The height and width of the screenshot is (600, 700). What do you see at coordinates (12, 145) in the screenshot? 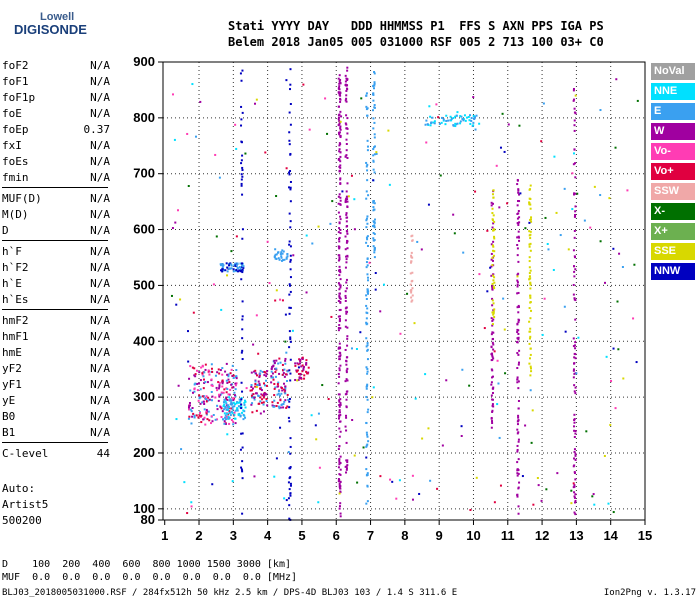
I see `param-name: fxI` at bounding box center [12, 145].